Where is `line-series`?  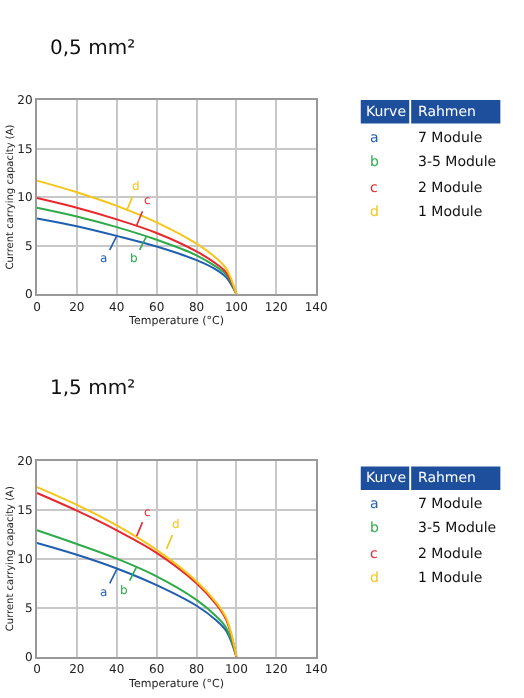 line-series is located at coordinates (137, 237).